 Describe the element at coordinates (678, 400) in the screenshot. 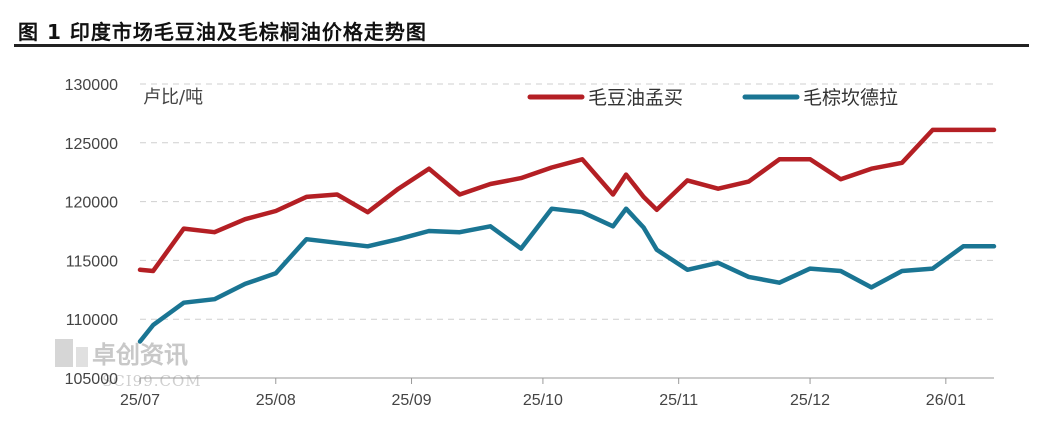

I see `x-tick-label: 25/11` at that location.